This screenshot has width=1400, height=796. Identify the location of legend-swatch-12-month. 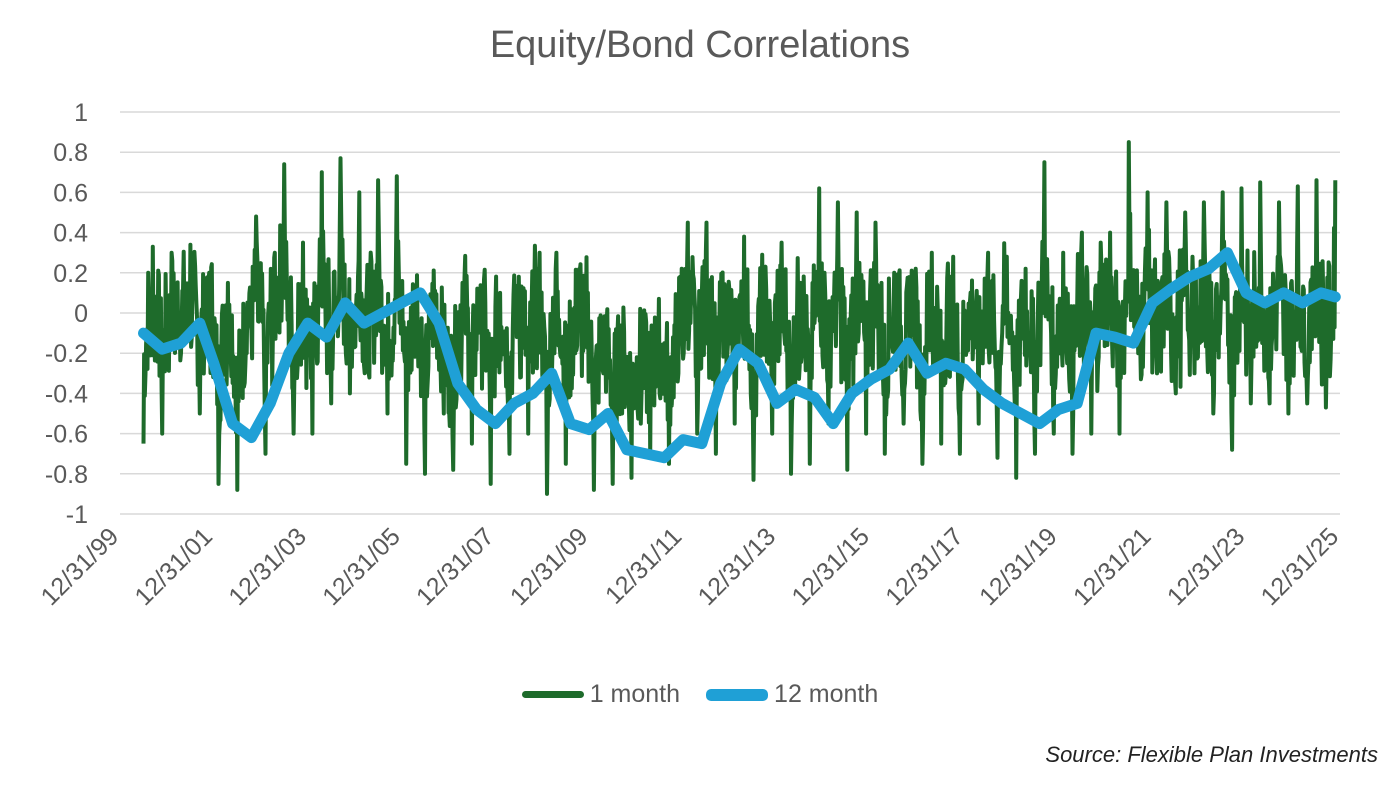
(737, 694).